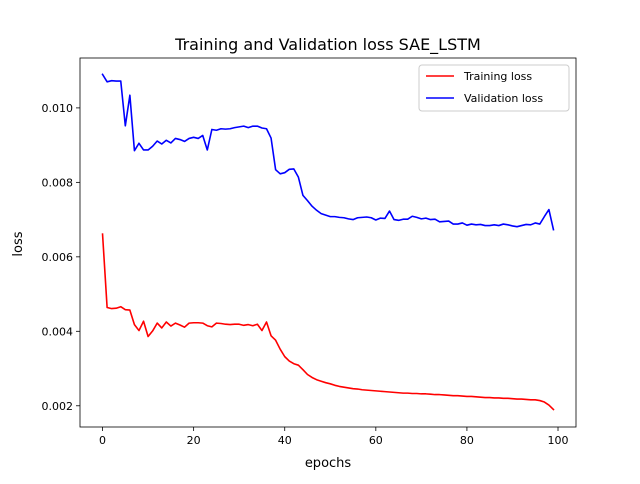 This screenshot has width=640, height=484. I want to click on legend-box, so click(494, 88).